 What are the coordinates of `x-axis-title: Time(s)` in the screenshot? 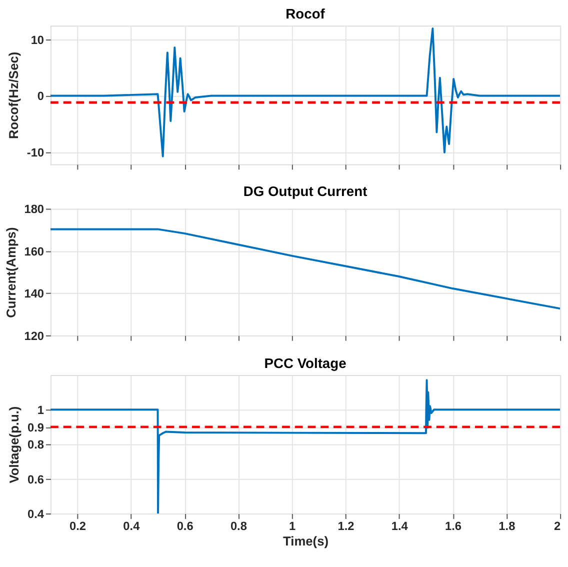 It's located at (306, 541).